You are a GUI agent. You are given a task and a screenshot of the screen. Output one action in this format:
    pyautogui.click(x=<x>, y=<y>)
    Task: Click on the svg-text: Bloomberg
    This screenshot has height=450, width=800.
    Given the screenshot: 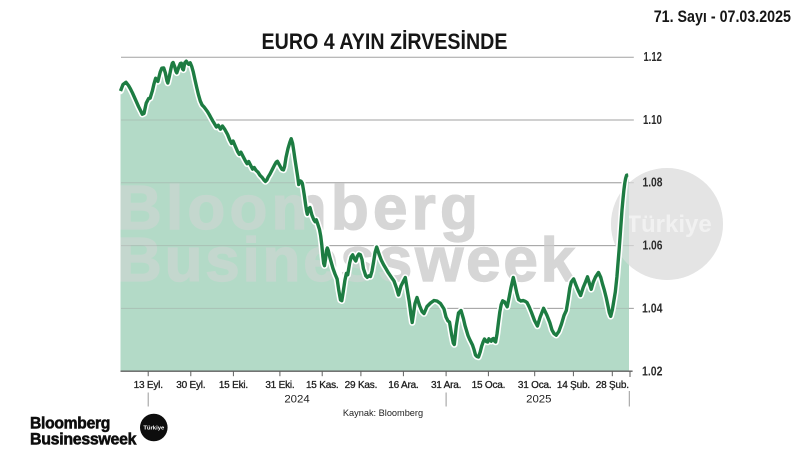 What is the action you would take?
    pyautogui.click(x=70, y=423)
    